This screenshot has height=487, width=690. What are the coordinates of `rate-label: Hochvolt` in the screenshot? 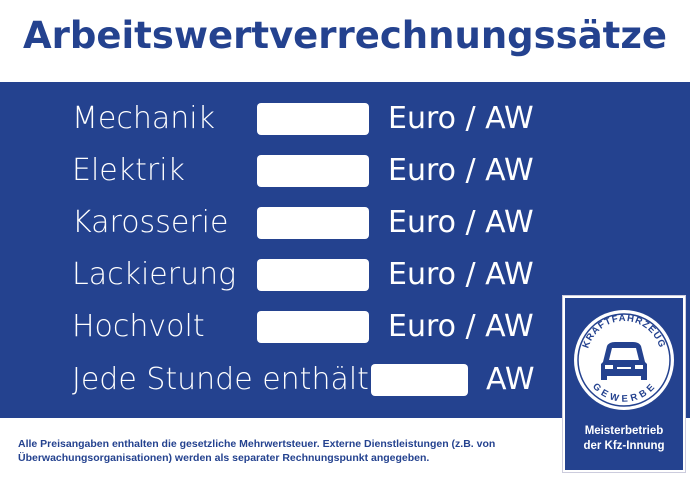 It's located at (138, 326).